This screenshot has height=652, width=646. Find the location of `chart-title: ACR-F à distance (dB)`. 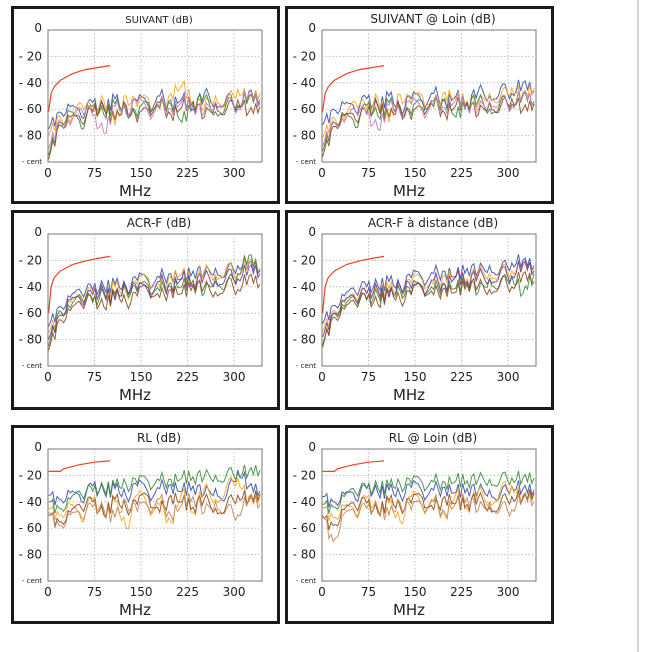

chart-title: ACR-F à distance (dB) is located at coordinates (433, 223).